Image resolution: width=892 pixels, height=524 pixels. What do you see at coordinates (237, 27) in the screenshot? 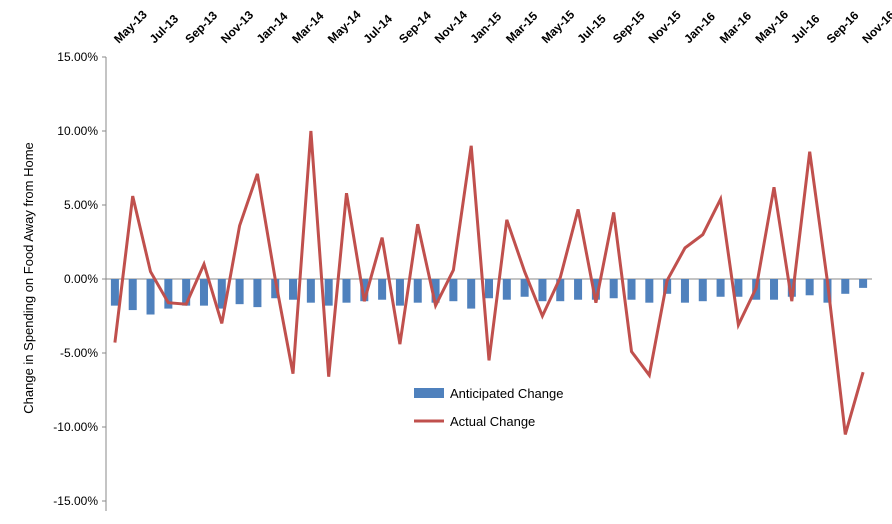
I see `x-tick-label: Nov-13` at bounding box center [237, 27].